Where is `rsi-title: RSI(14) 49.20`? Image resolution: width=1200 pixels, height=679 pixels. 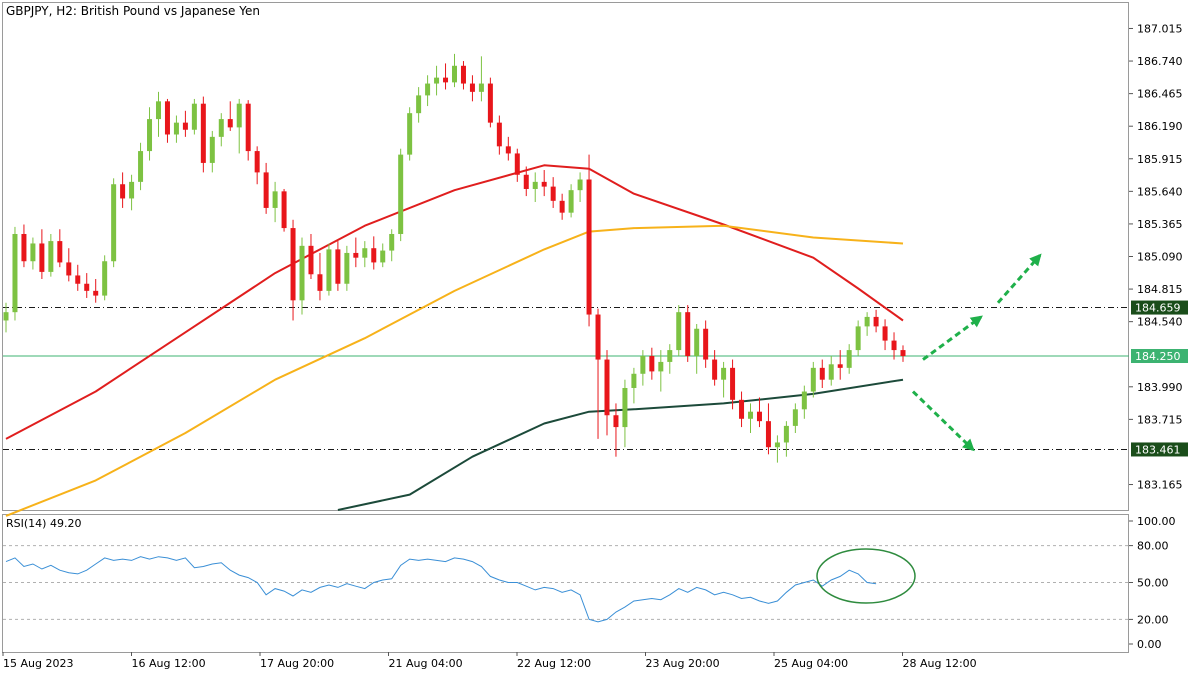
rsi-title: RSI(14) 49.20 is located at coordinates (43, 523).